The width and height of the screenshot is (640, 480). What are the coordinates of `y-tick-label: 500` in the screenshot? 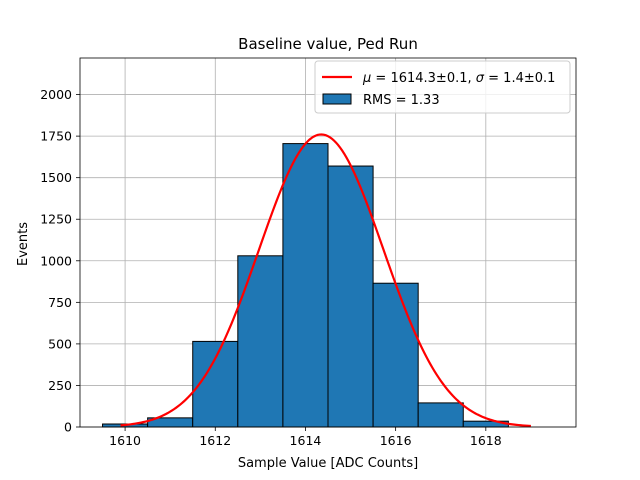 It's located at (60, 343).